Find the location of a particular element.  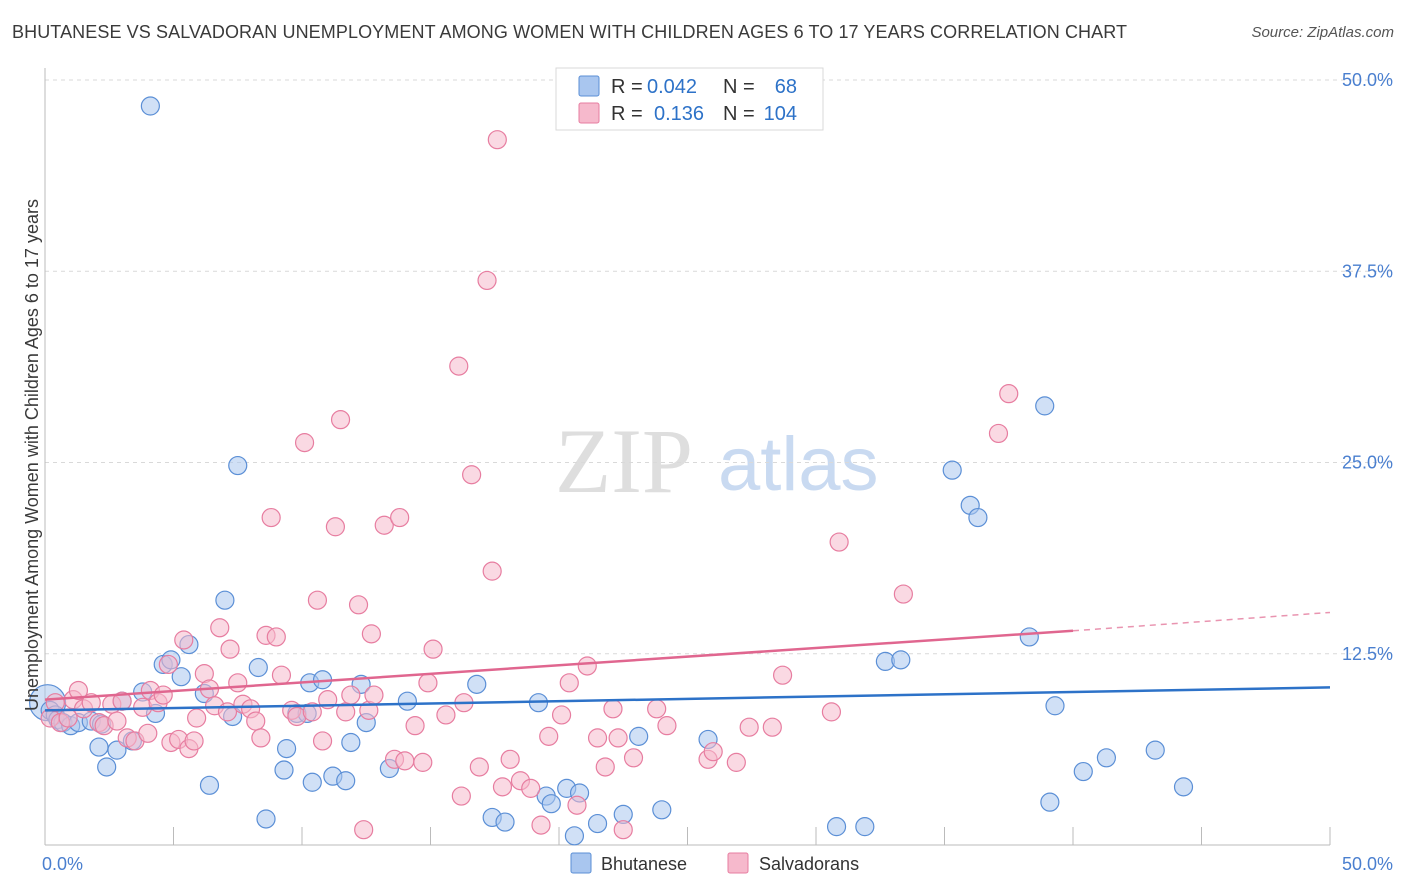

bhutanese-legend-label: Bhutanese is located at coordinates (644, 864).